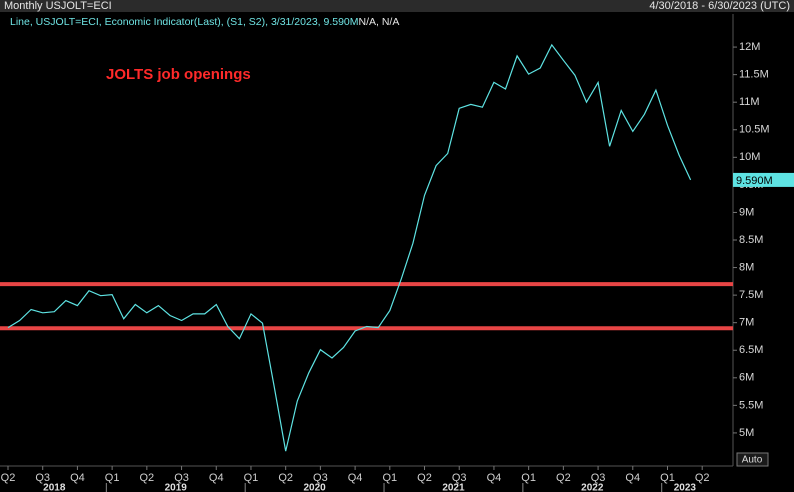 The width and height of the screenshot is (794, 492). What do you see at coordinates (719, 6) in the screenshot?
I see `header-right: 4/30/2018 - 6/30/2023 (UTC)` at bounding box center [719, 6].